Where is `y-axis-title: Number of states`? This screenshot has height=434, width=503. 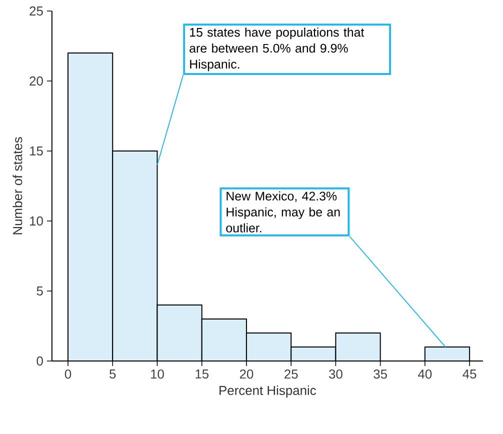
y-axis-title: Number of states is located at coordinates (17, 185).